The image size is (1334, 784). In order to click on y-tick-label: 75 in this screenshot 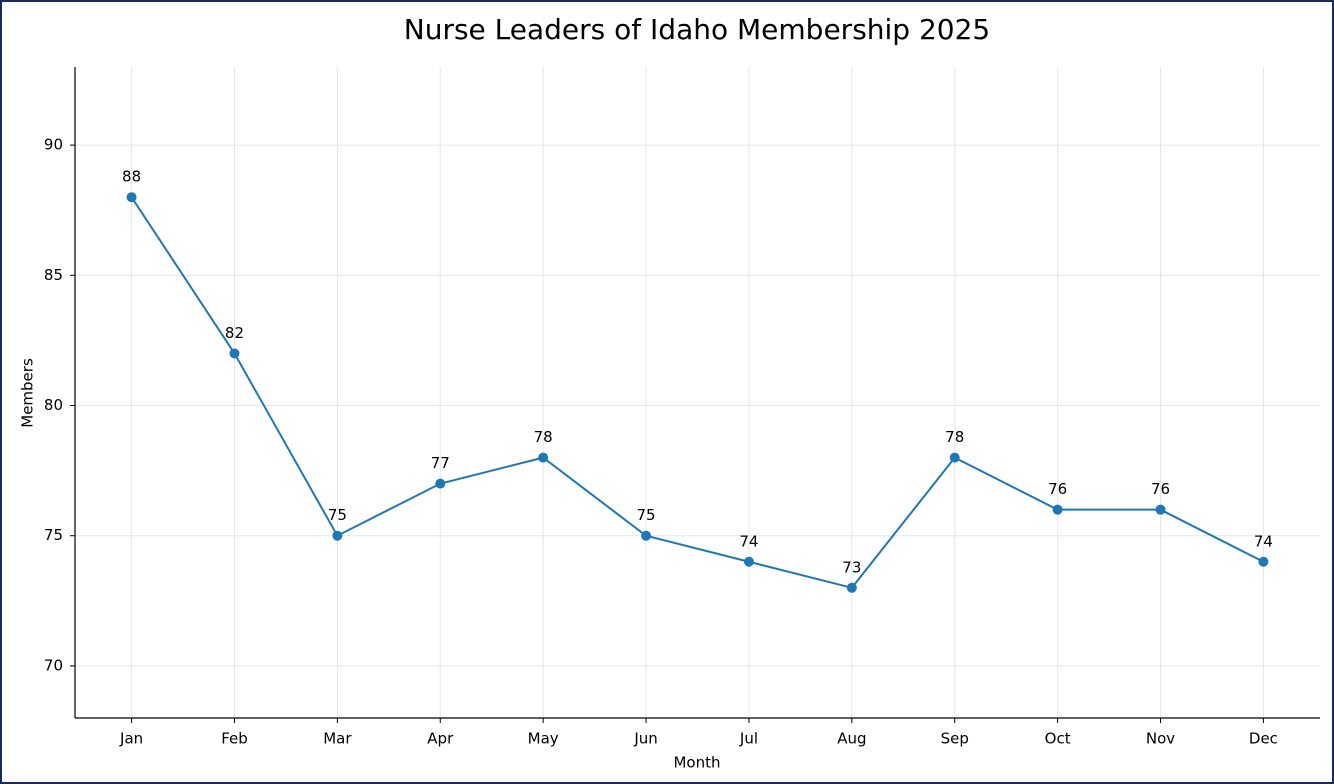, I will do `click(53, 535)`.